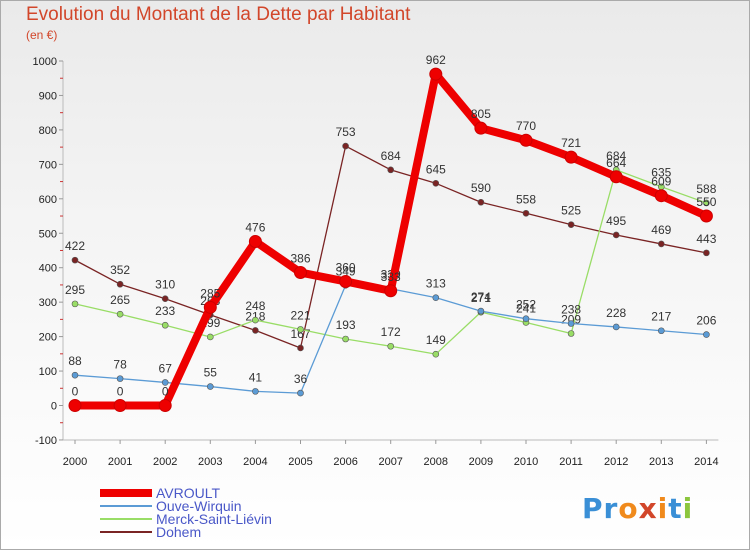 The width and height of the screenshot is (750, 550). What do you see at coordinates (199, 506) in the screenshot?
I see `legend-label: Ouve-Wirquin` at bounding box center [199, 506].